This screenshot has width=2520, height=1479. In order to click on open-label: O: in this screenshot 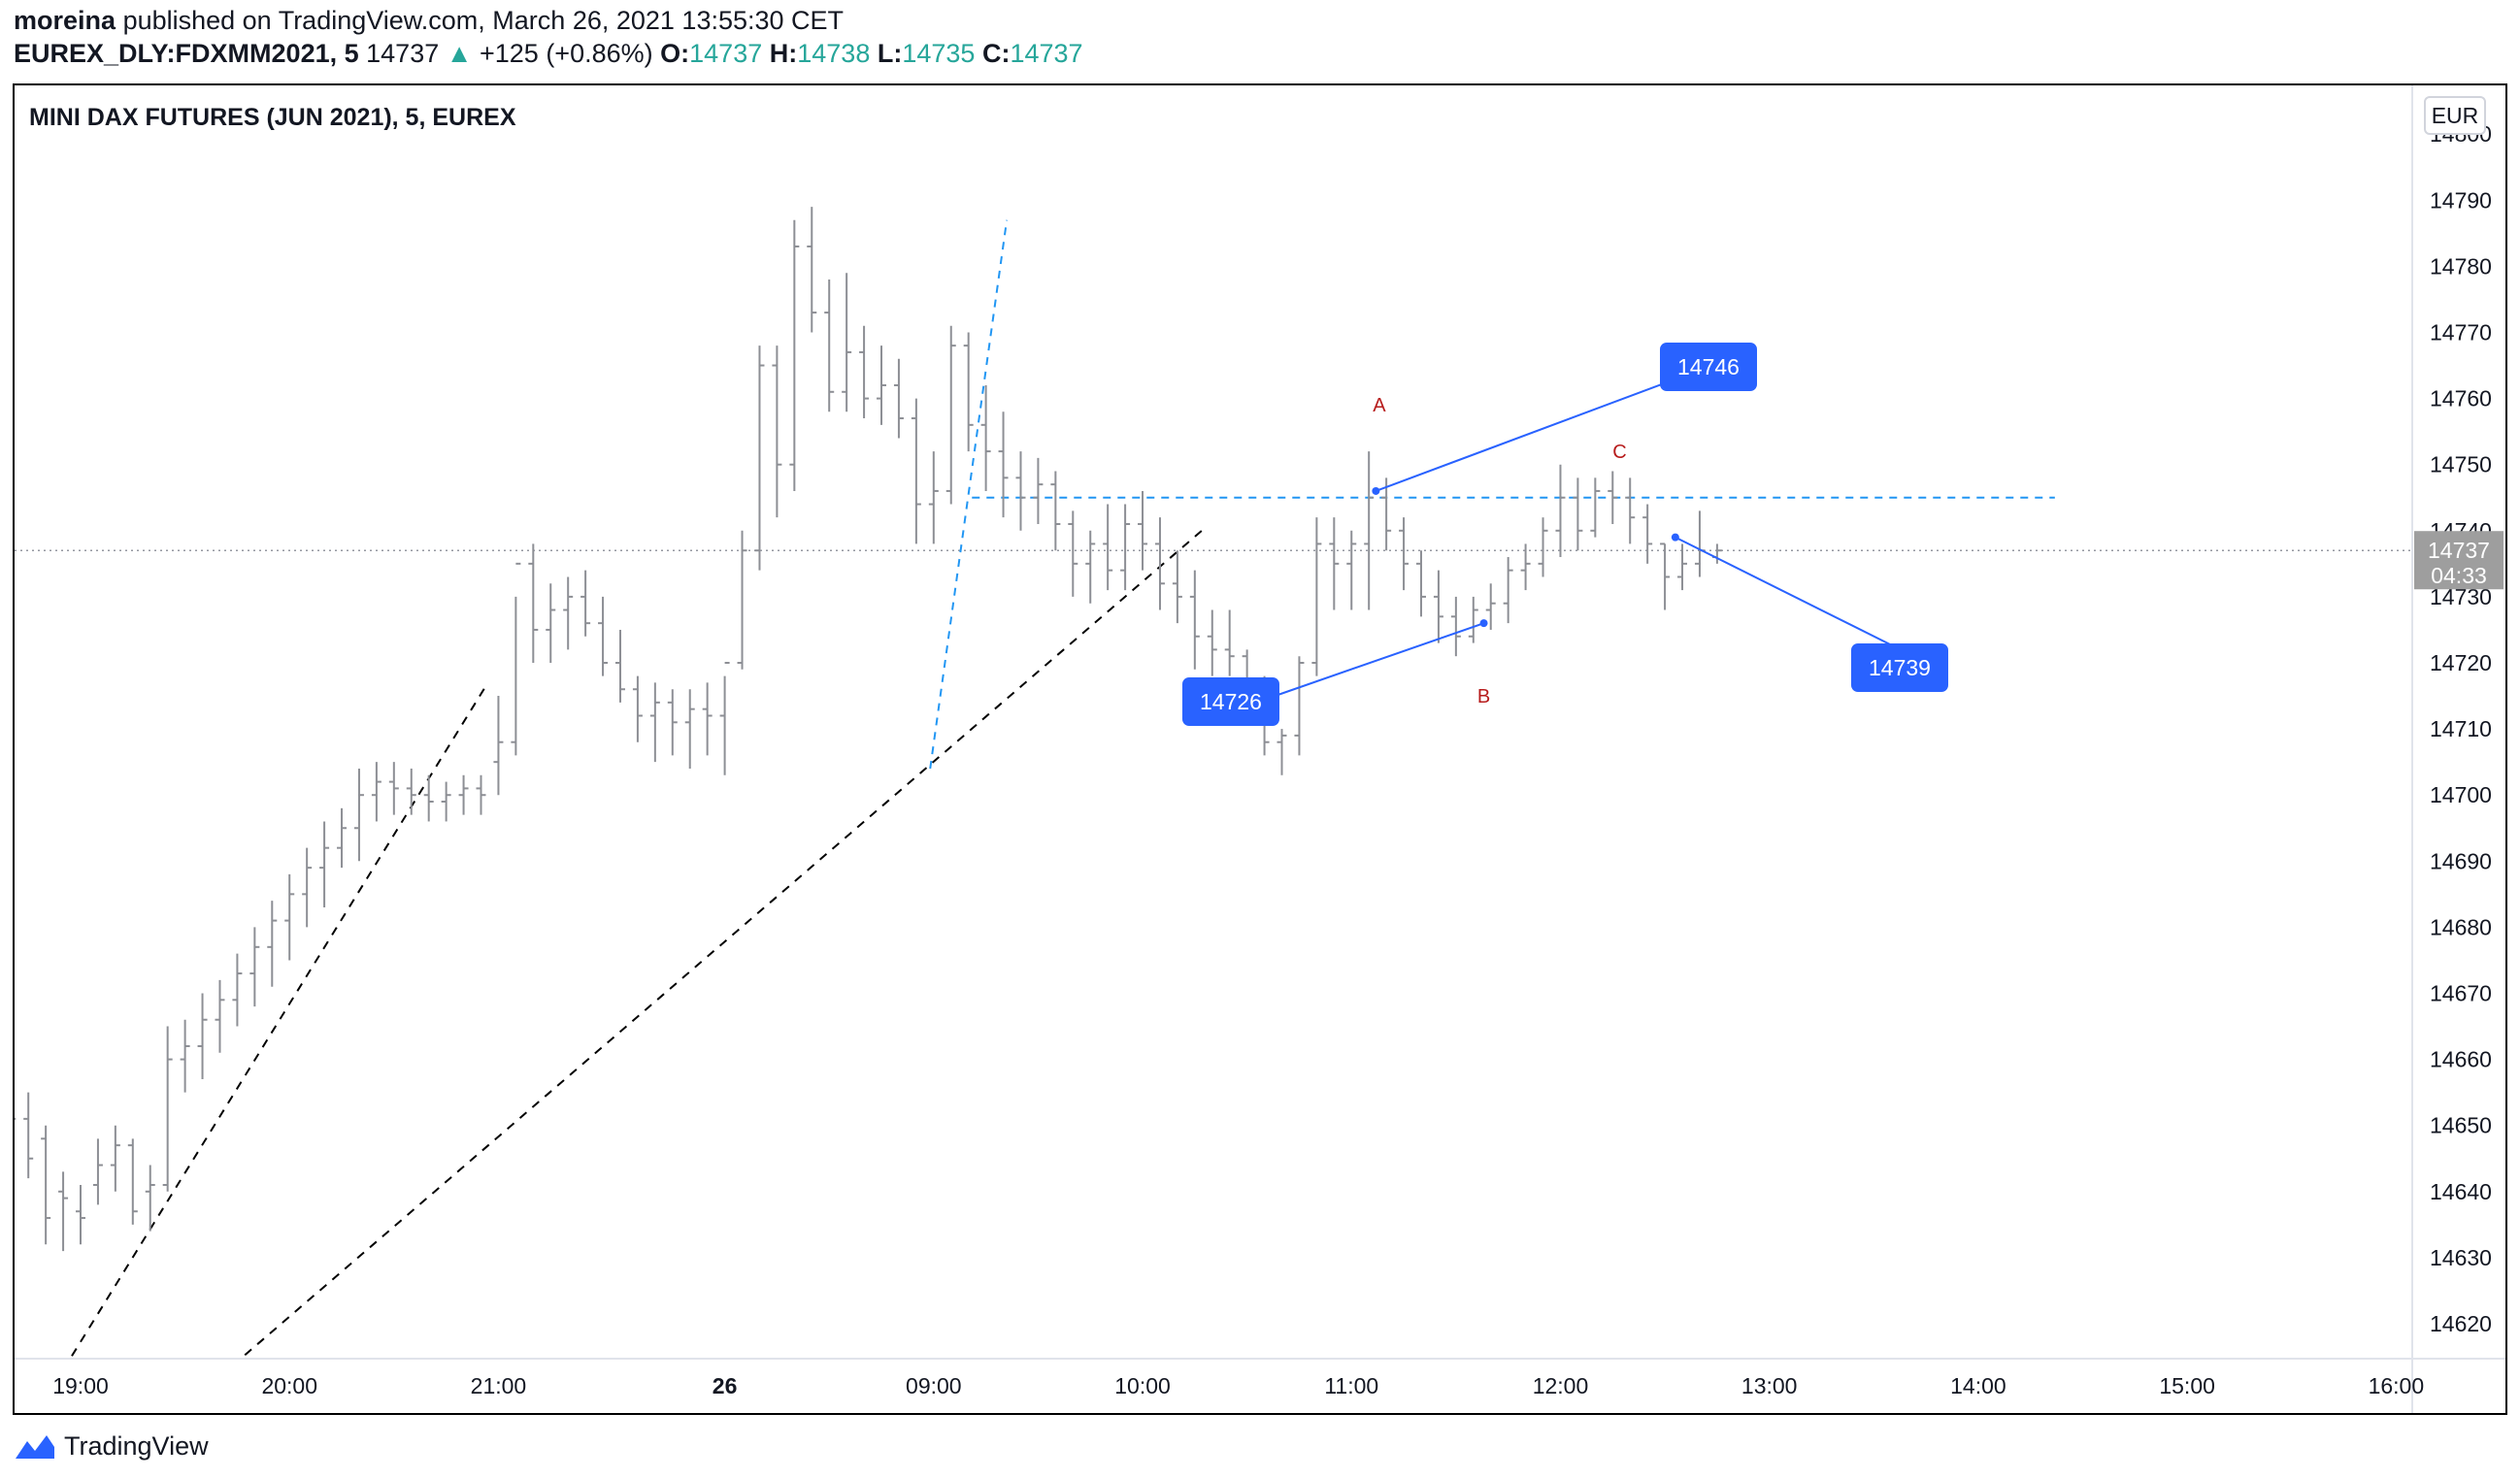, I will do `click(675, 53)`.